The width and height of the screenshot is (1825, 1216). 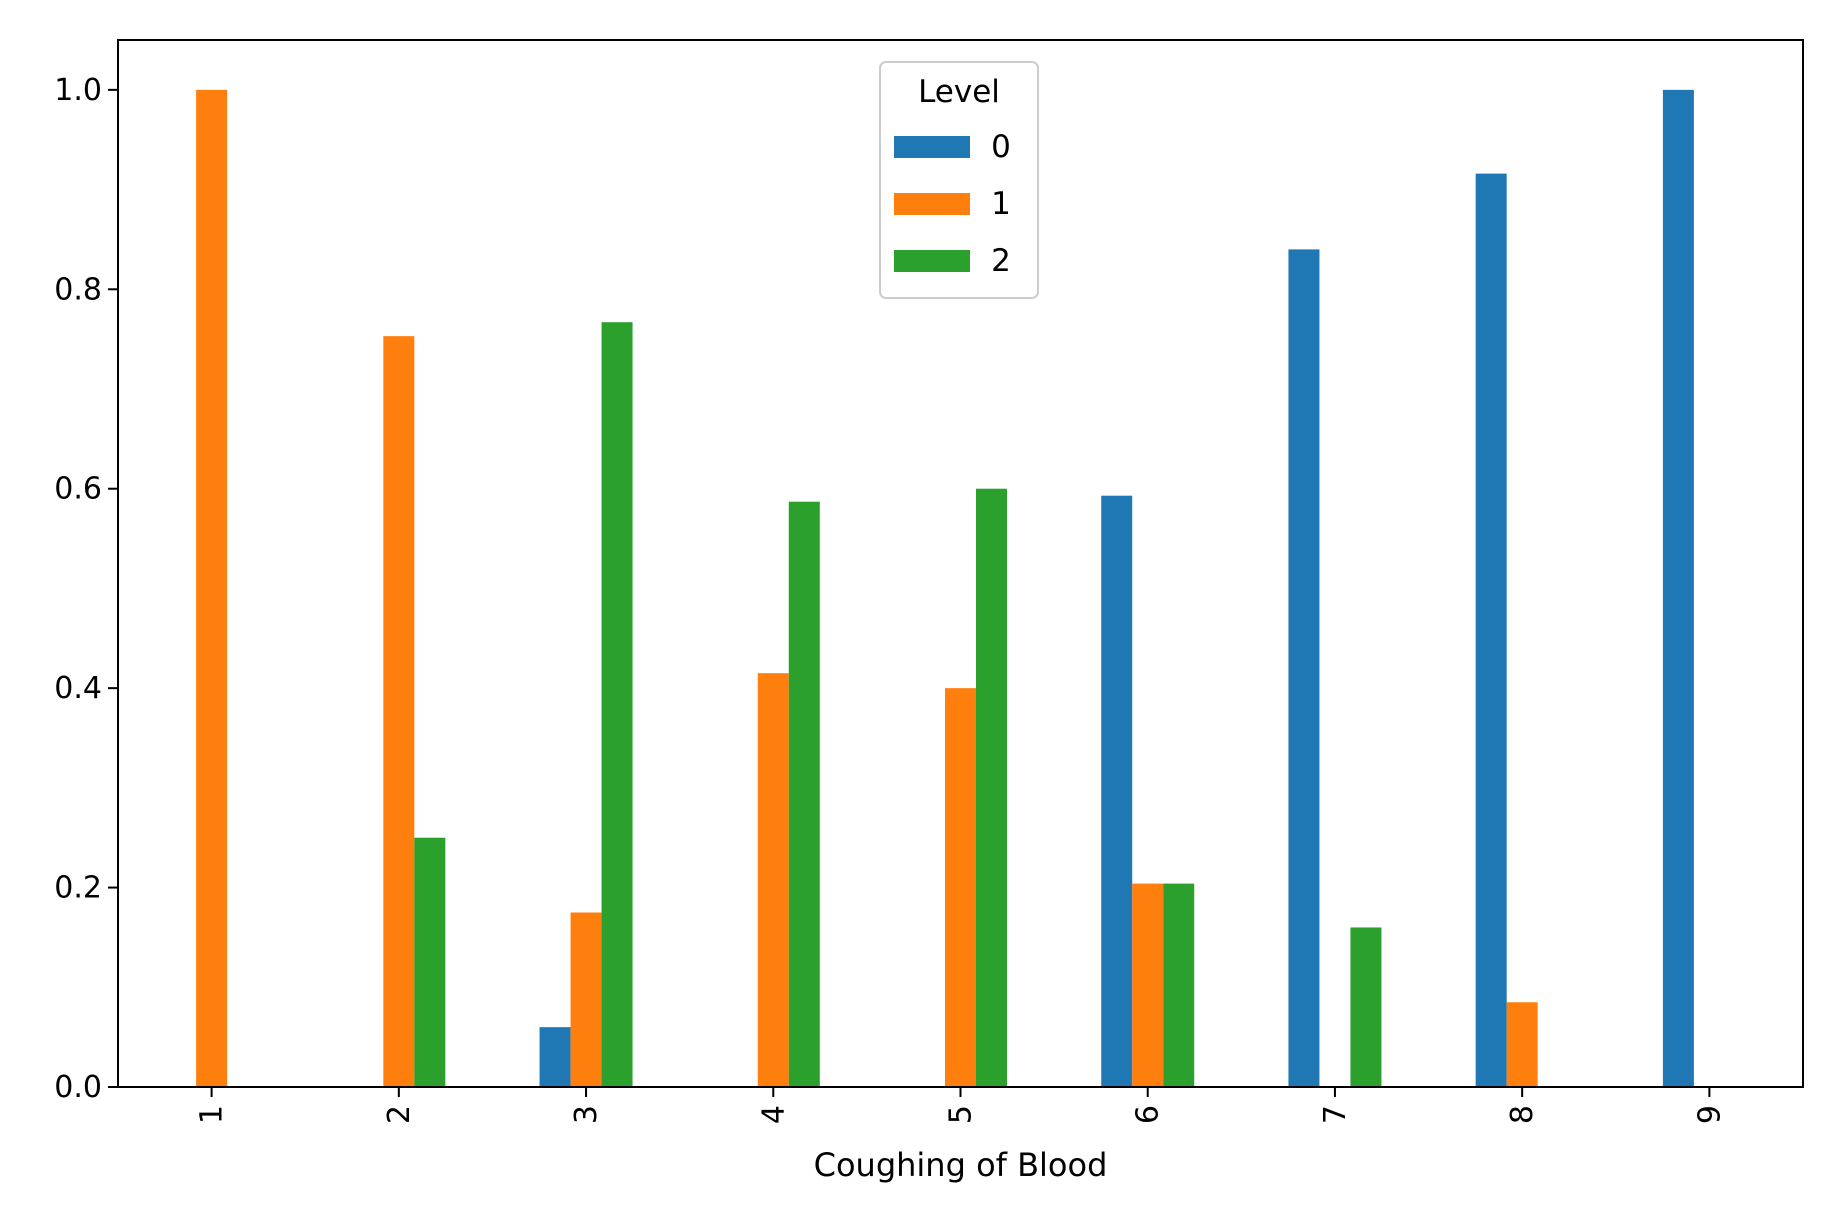 What do you see at coordinates (78, 1087) in the screenshot?
I see `y-tick-label: 0.0` at bounding box center [78, 1087].